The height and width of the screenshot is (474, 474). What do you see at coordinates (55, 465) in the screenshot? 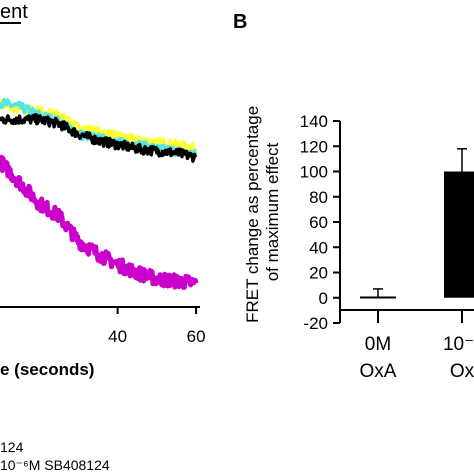
I see `panel-a-legend-fragment-2: 10⁻⁶M SB408124` at bounding box center [55, 465].